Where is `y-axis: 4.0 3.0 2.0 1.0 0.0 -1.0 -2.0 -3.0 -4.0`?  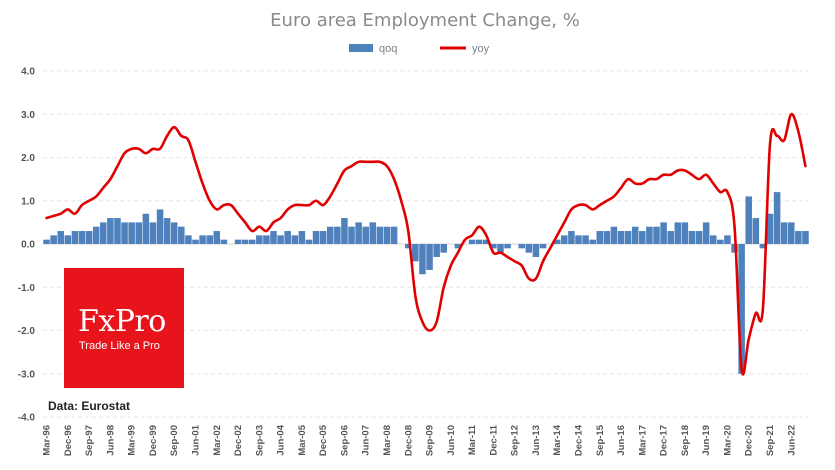 y-axis: 4.0 3.0 2.0 1.0 0.0 -1.0 -2.0 -3.0 -4.0 is located at coordinates (27, 245).